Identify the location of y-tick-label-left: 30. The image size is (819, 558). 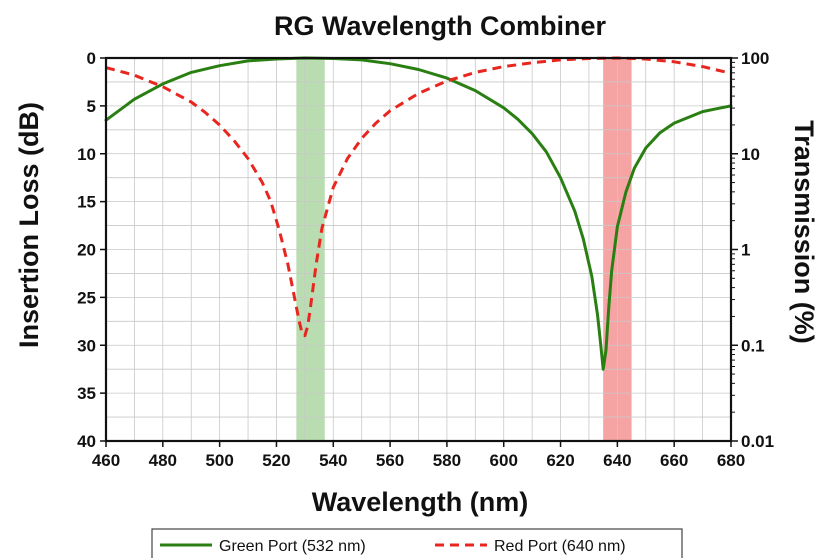
(86, 345).